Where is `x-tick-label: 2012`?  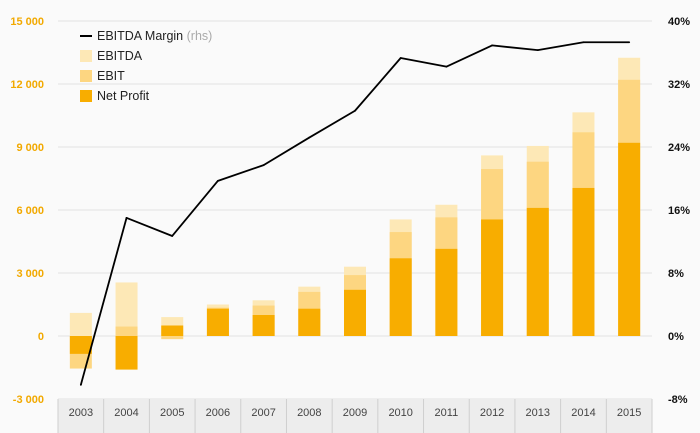
x-tick-label: 2012 is located at coordinates (492, 413).